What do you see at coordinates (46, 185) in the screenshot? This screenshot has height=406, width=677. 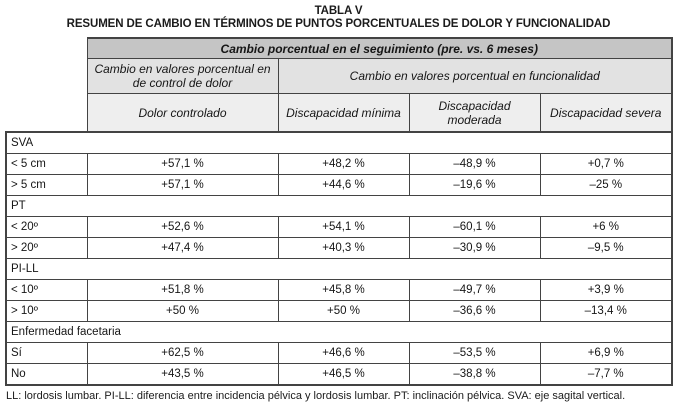 I see `row-label-cell: > 5 cm` at bounding box center [46, 185].